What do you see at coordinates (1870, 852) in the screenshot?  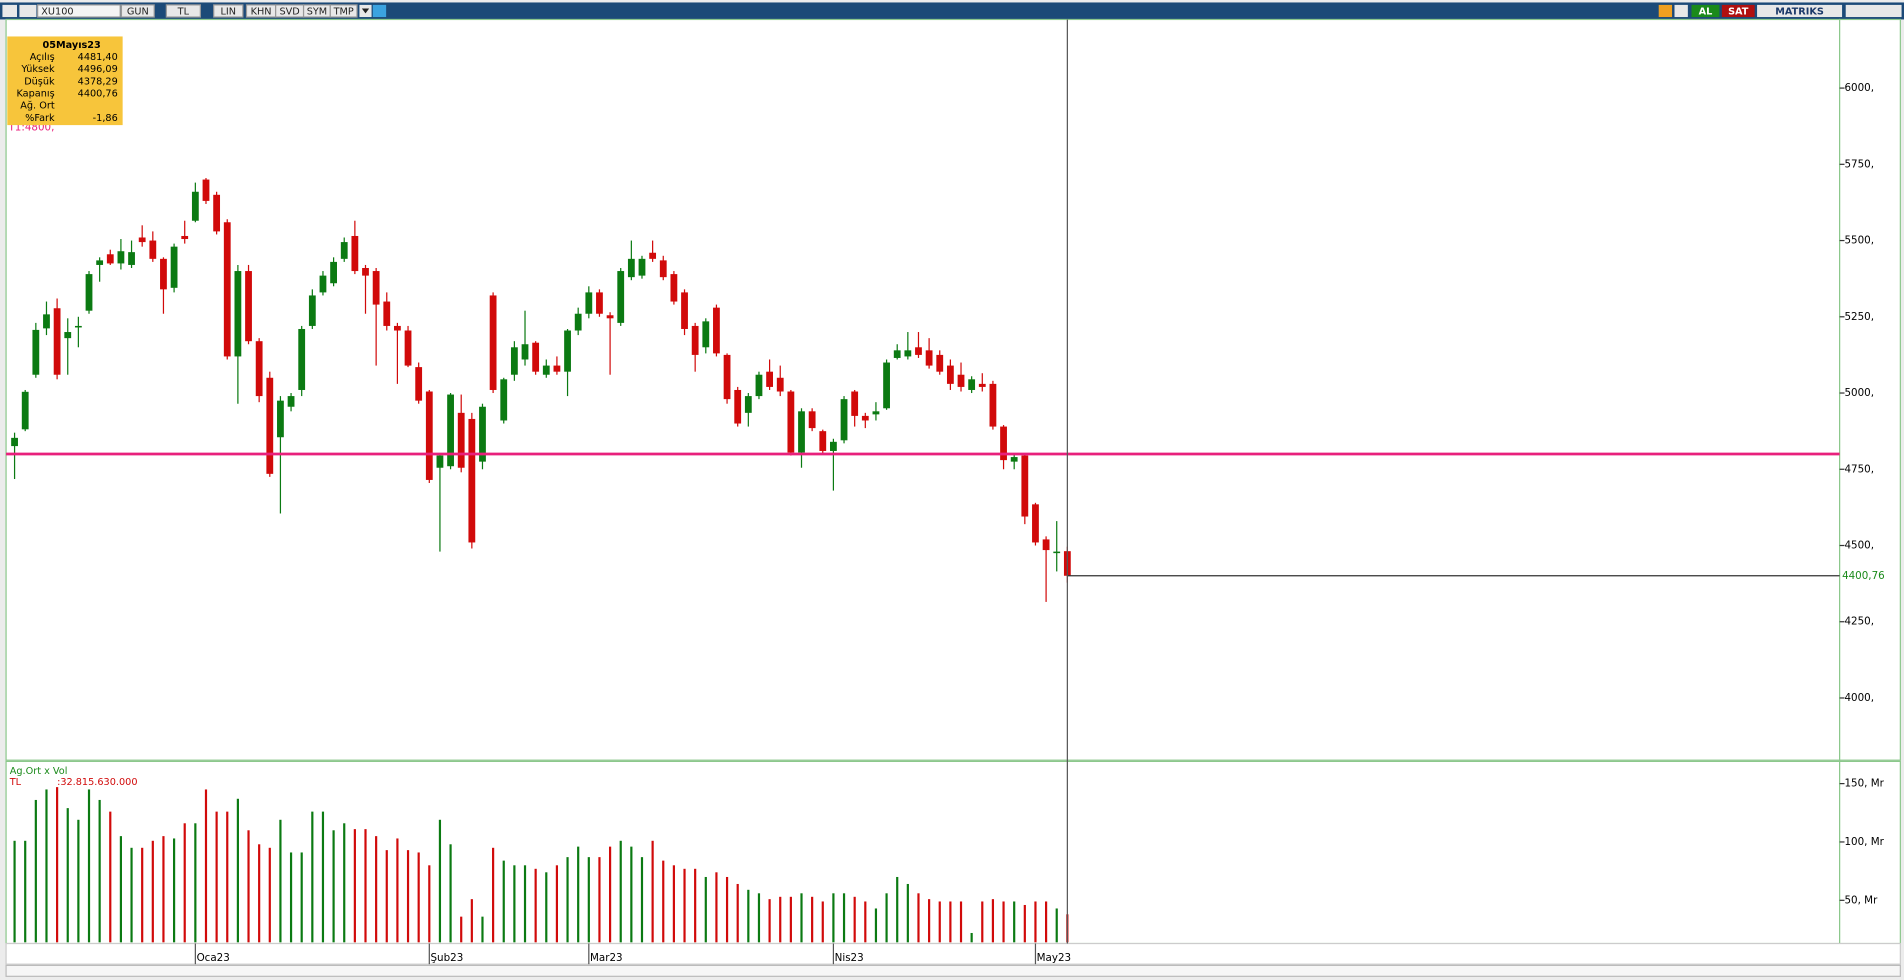 I see `volume-axis` at bounding box center [1870, 852].